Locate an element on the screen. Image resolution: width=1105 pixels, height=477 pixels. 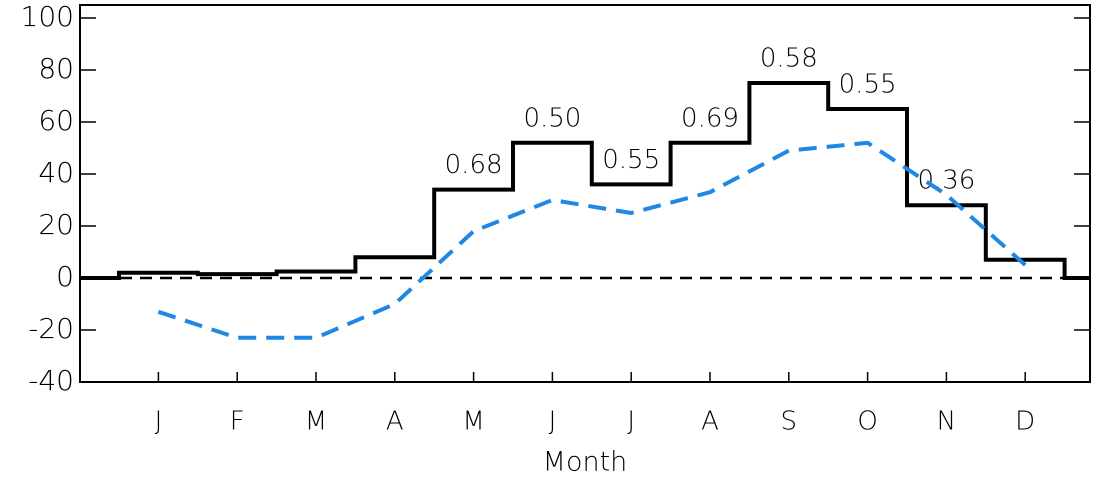
step-label: 0.36 is located at coordinates (946, 181).